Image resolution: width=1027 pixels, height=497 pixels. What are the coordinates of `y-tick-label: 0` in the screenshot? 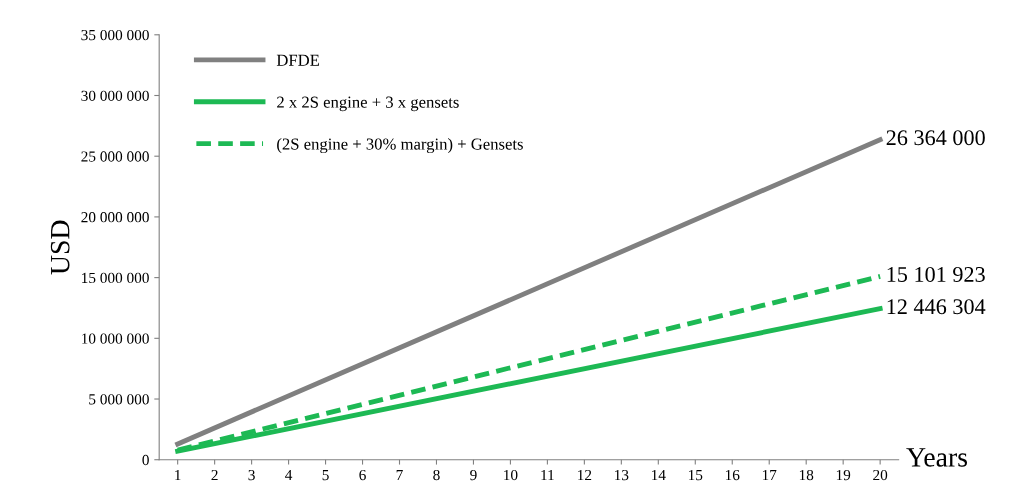 It's located at (145, 460).